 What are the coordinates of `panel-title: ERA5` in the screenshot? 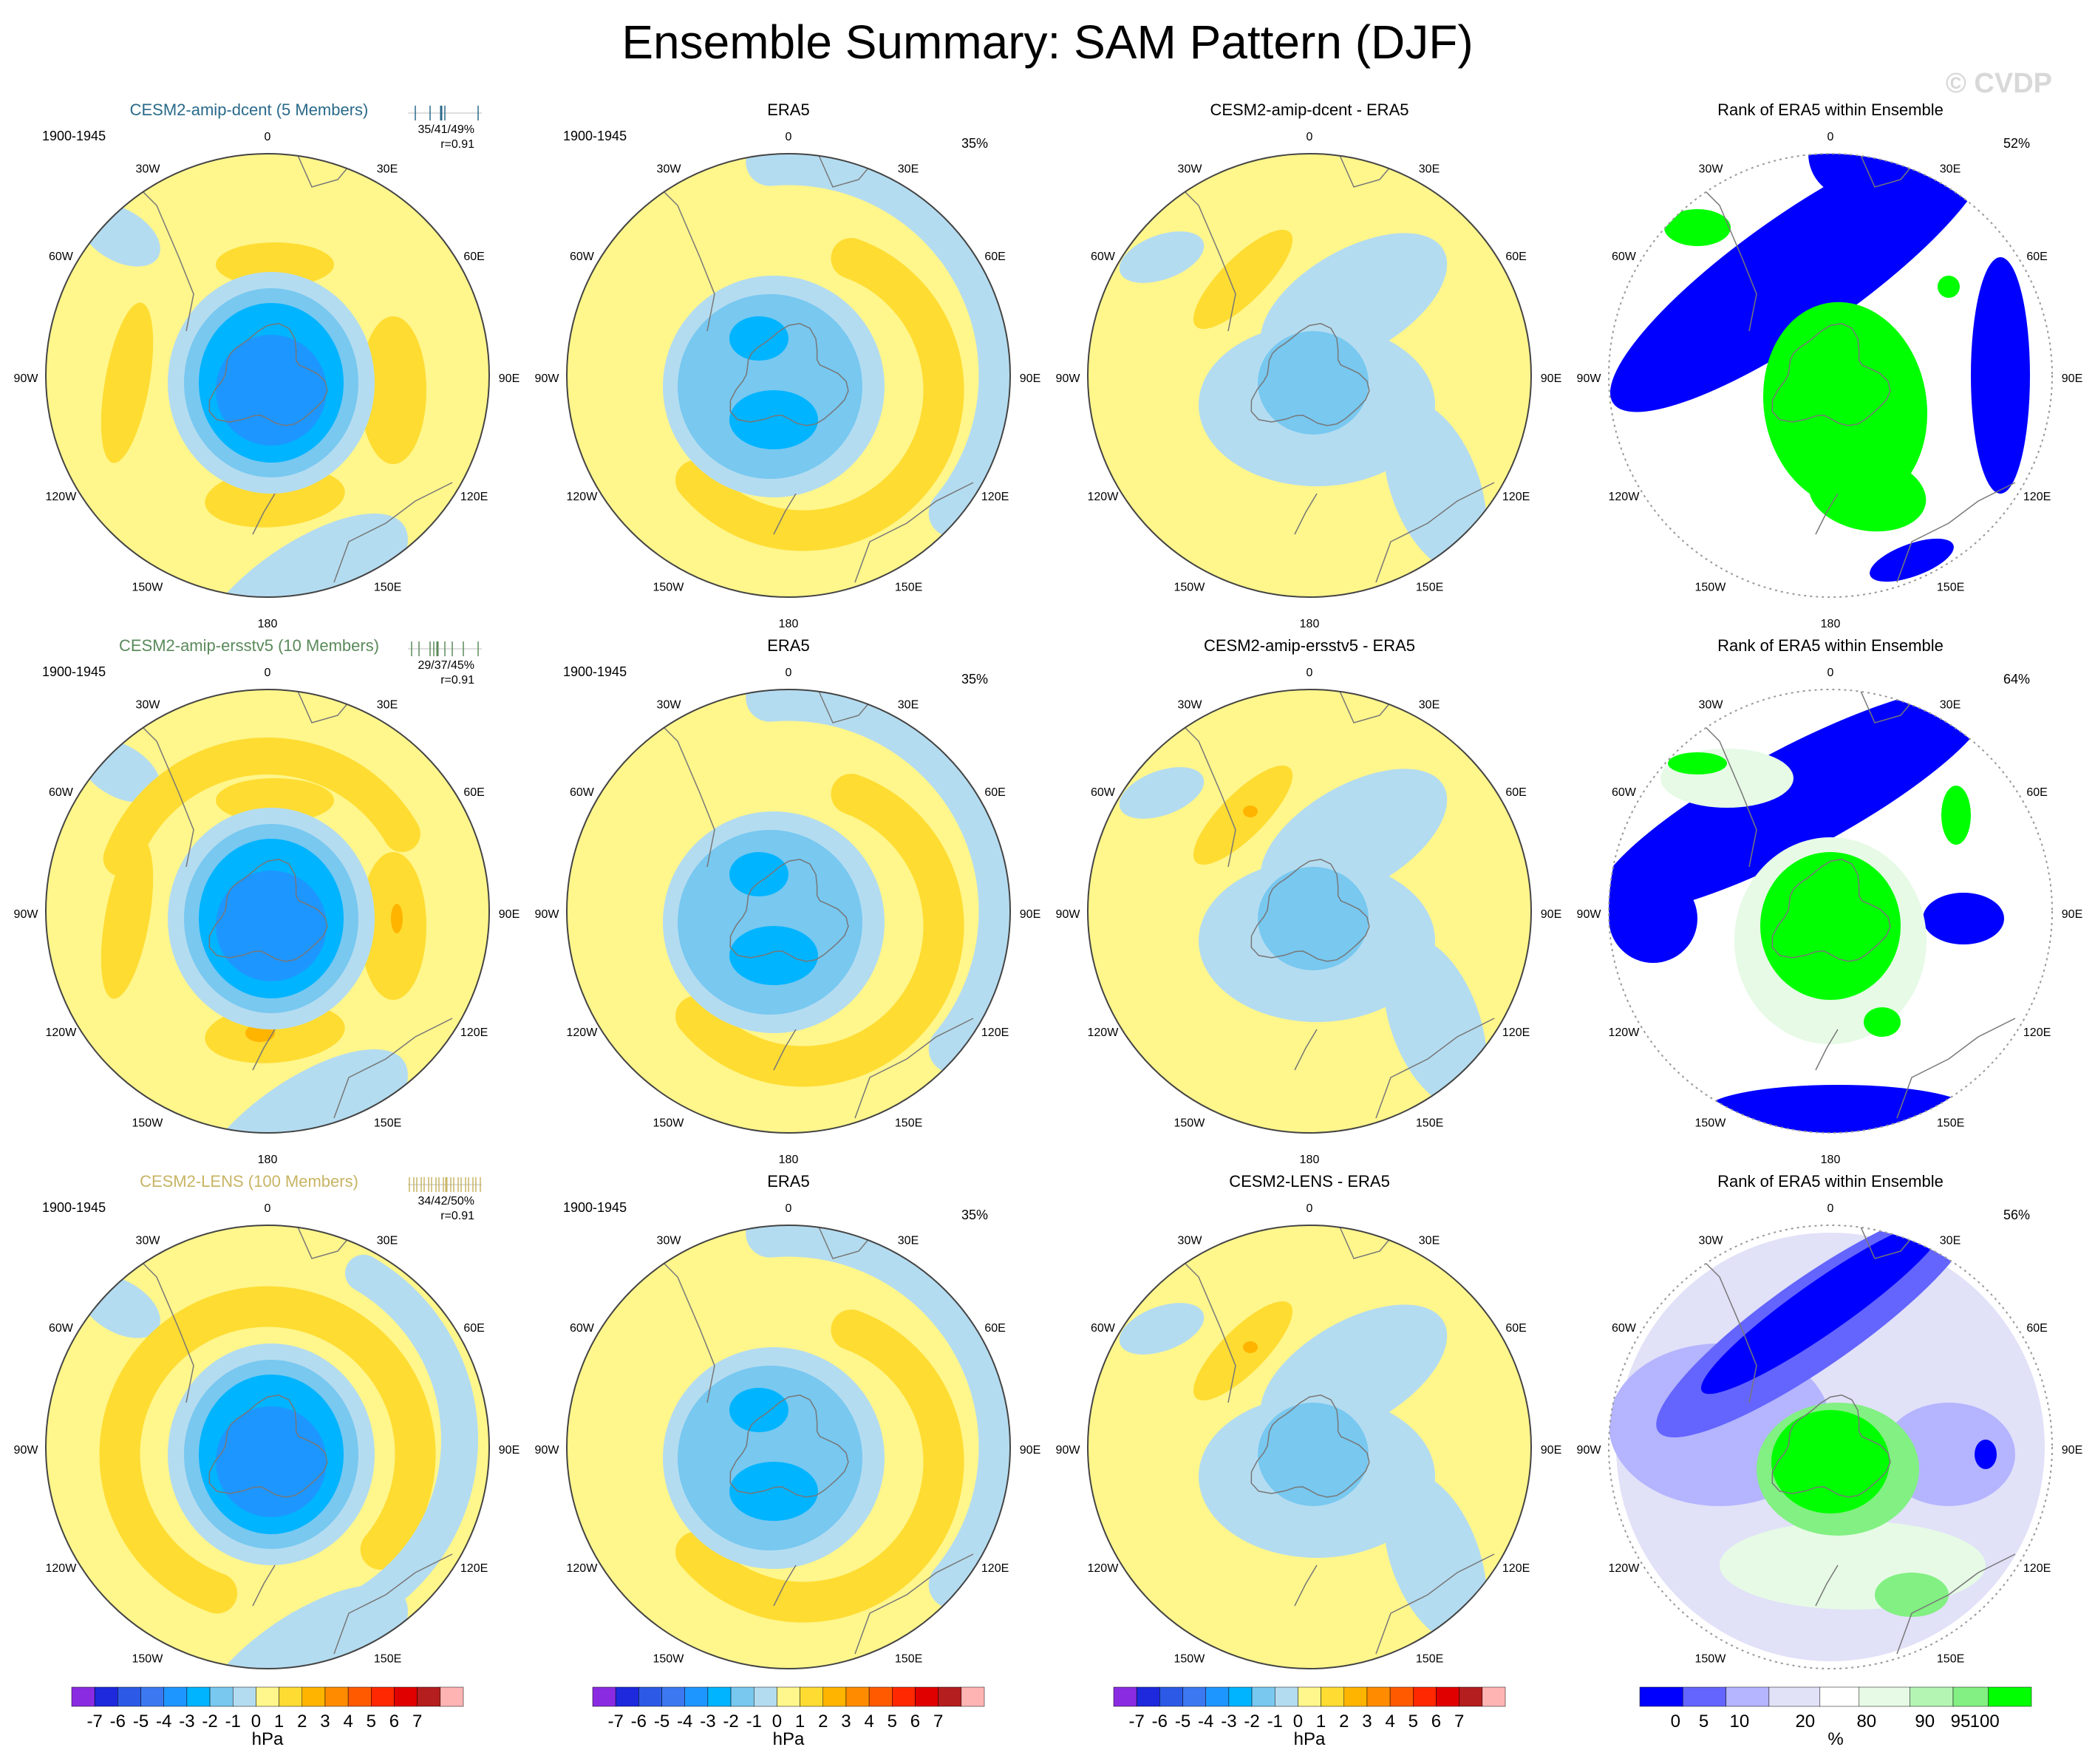 It's located at (788, 1181).